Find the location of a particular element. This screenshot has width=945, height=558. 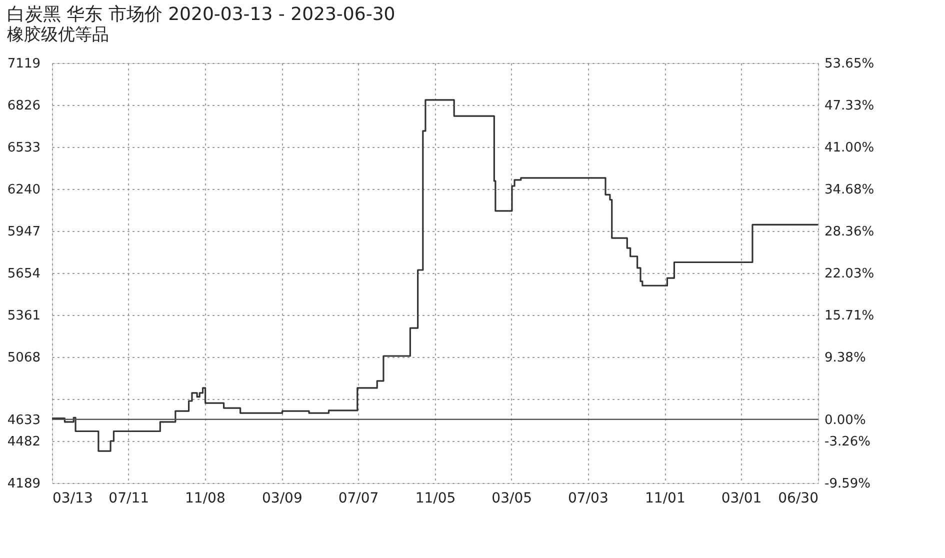

y-tick-label: 7119 is located at coordinates (23, 64).